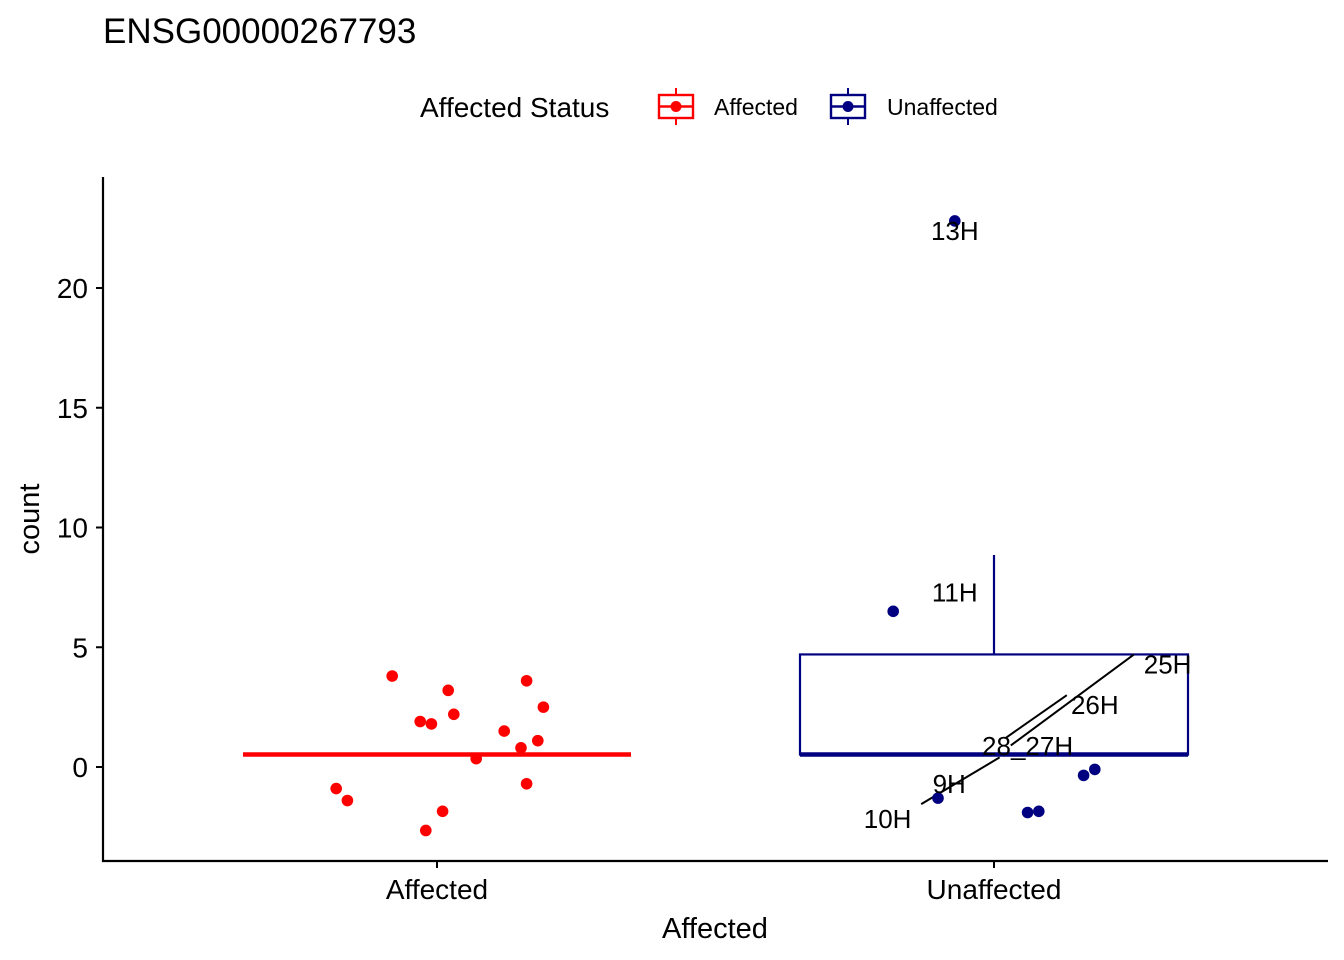  What do you see at coordinates (30, 519) in the screenshot?
I see `y-axis-title: count` at bounding box center [30, 519].